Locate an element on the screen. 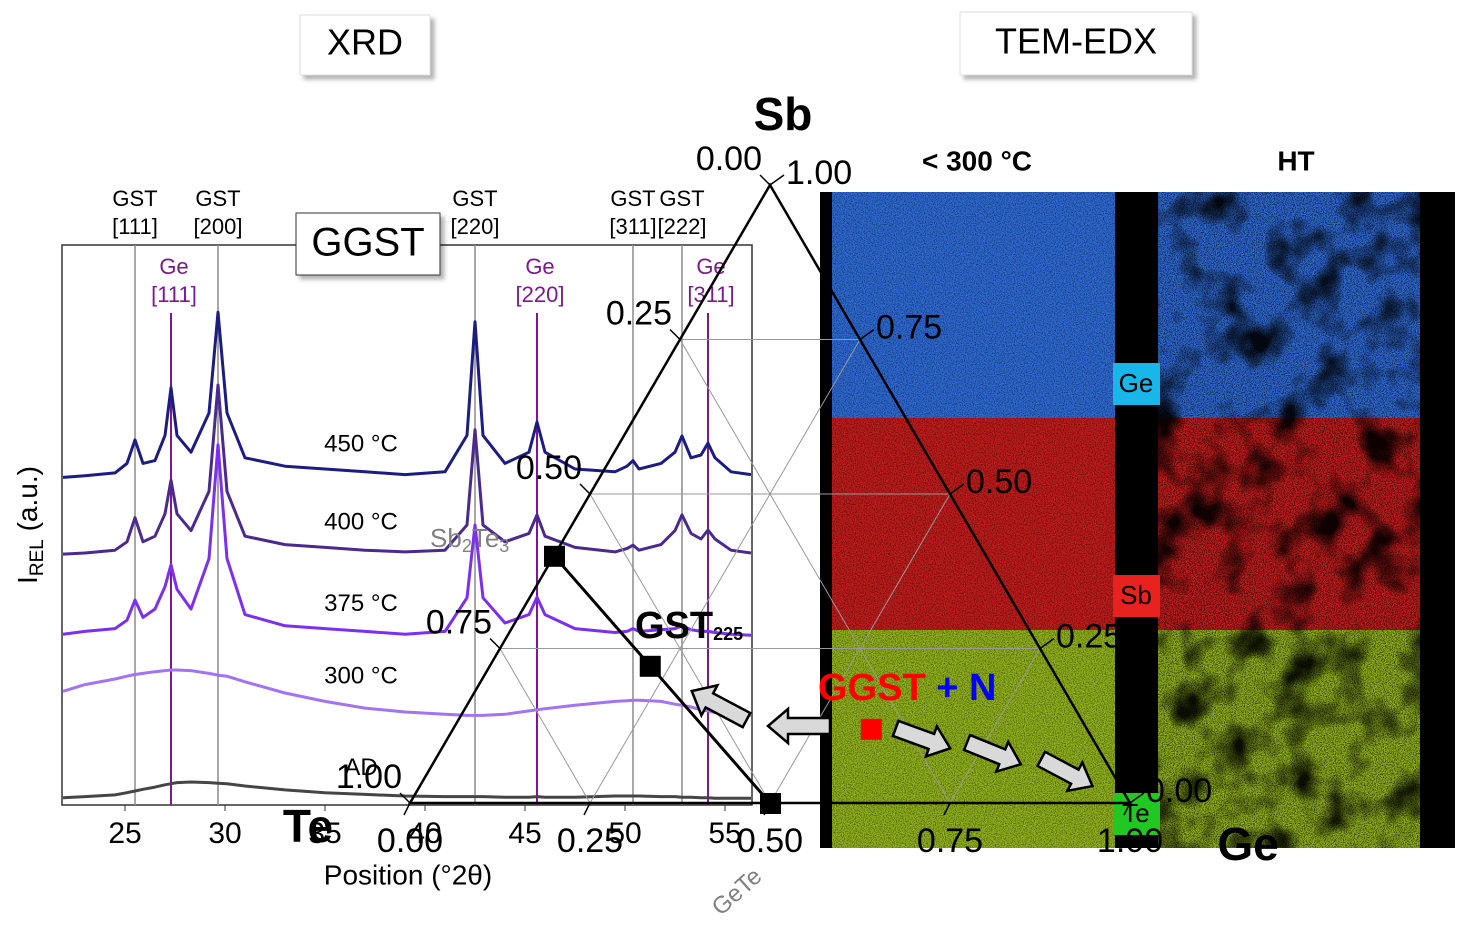 The width and height of the screenshot is (1459, 929). ge-tick-label: 0.00 is located at coordinates (410, 841).